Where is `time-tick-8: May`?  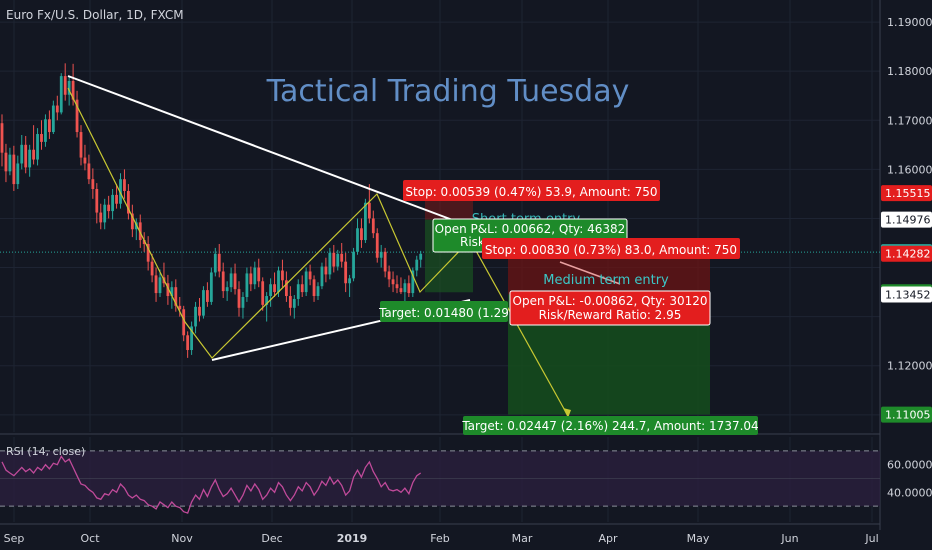
time-tick-8: May is located at coordinates (698, 538).